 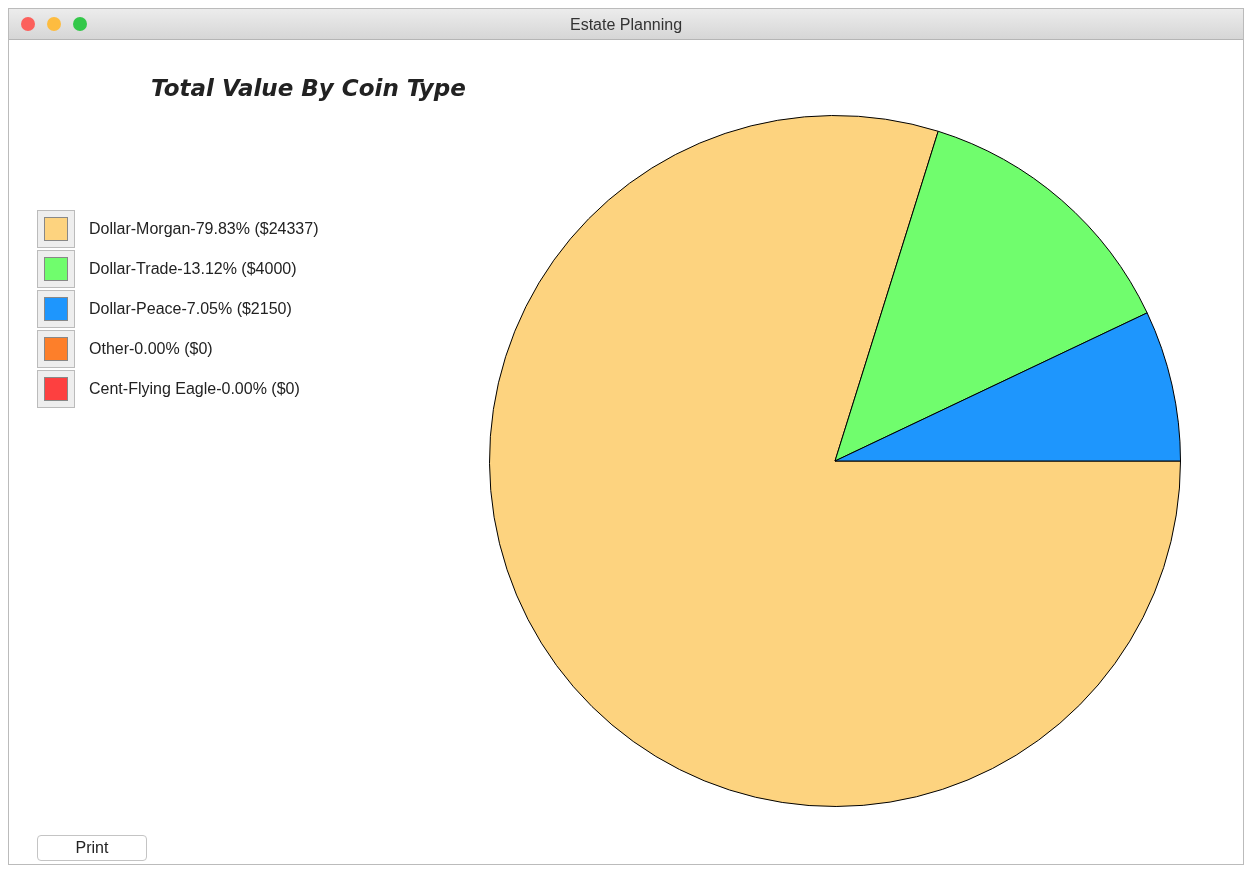 I want to click on legend-label: Dollar-Peace-7.05% ($2150), so click(x=190, y=309).